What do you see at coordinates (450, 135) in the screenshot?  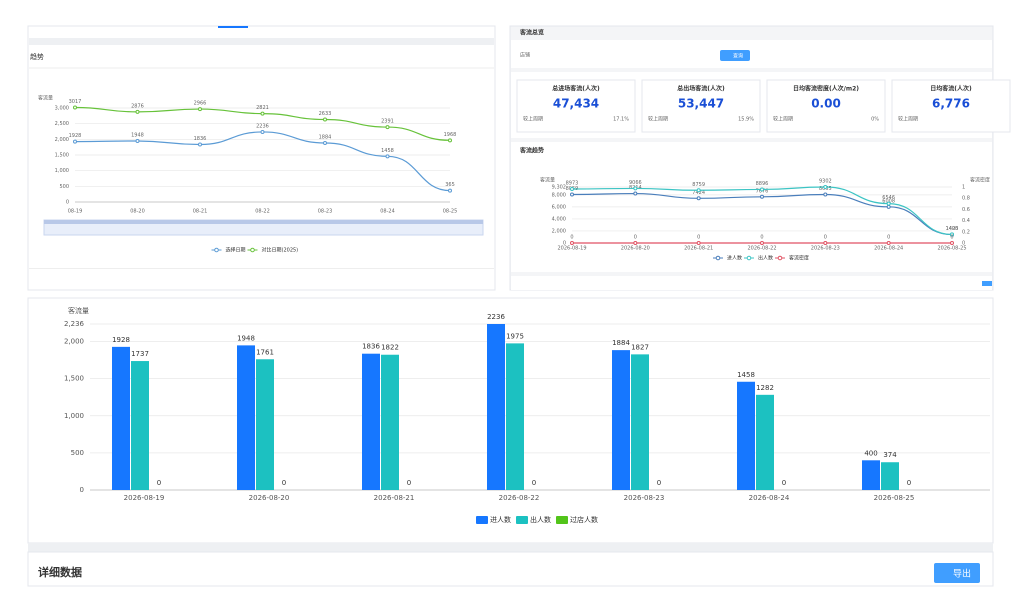 I see `data-label: 1968` at bounding box center [450, 135].